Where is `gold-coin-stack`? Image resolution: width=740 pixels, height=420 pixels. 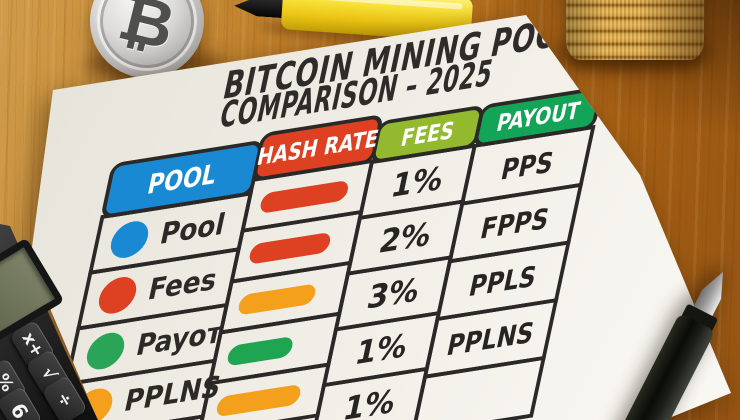 gold-coin-stack is located at coordinates (635, 30).